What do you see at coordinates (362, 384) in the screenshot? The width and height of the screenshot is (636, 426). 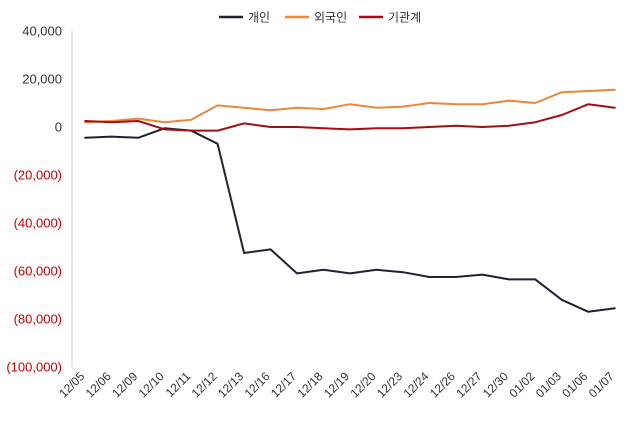 I see `x-tick-label: 12/20` at bounding box center [362, 384].